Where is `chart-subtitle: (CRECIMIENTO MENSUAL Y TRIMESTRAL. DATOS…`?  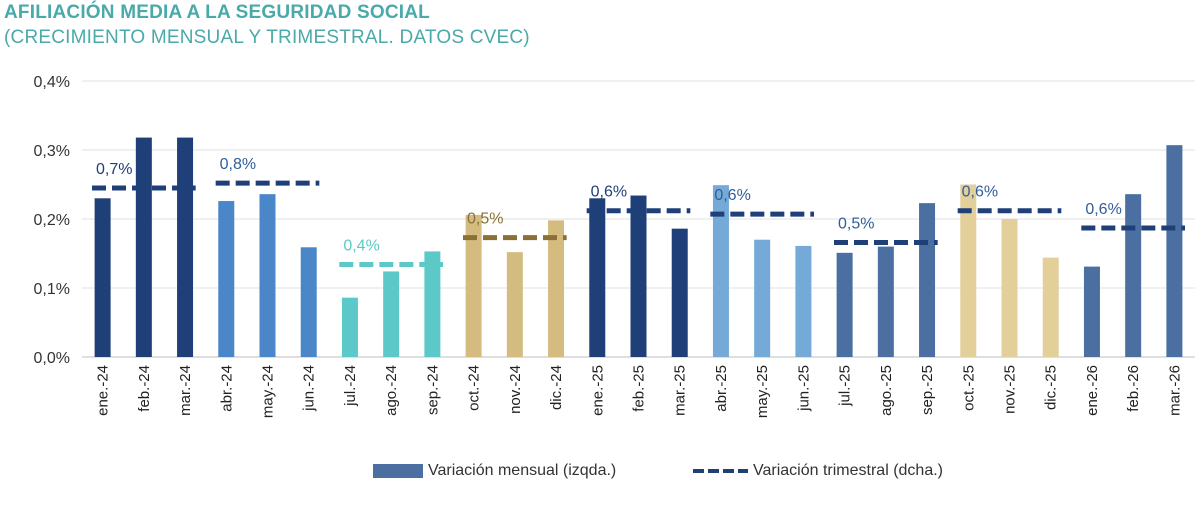 chart-subtitle: (CRECIMIENTO MENSUAL Y TRIMESTRAL. DATOS… is located at coordinates (267, 37).